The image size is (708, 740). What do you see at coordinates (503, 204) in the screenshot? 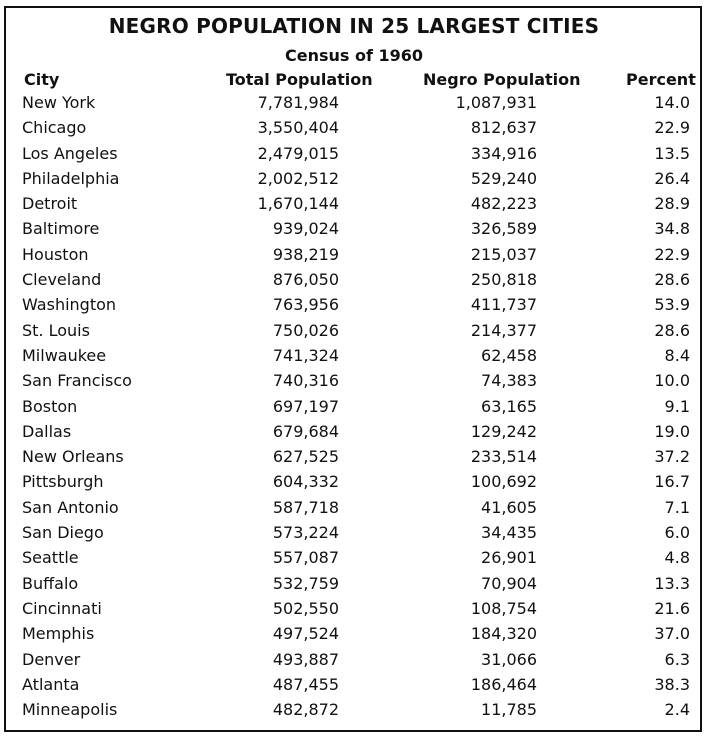
I see `cell-negro-population: 482,223` at bounding box center [503, 204].